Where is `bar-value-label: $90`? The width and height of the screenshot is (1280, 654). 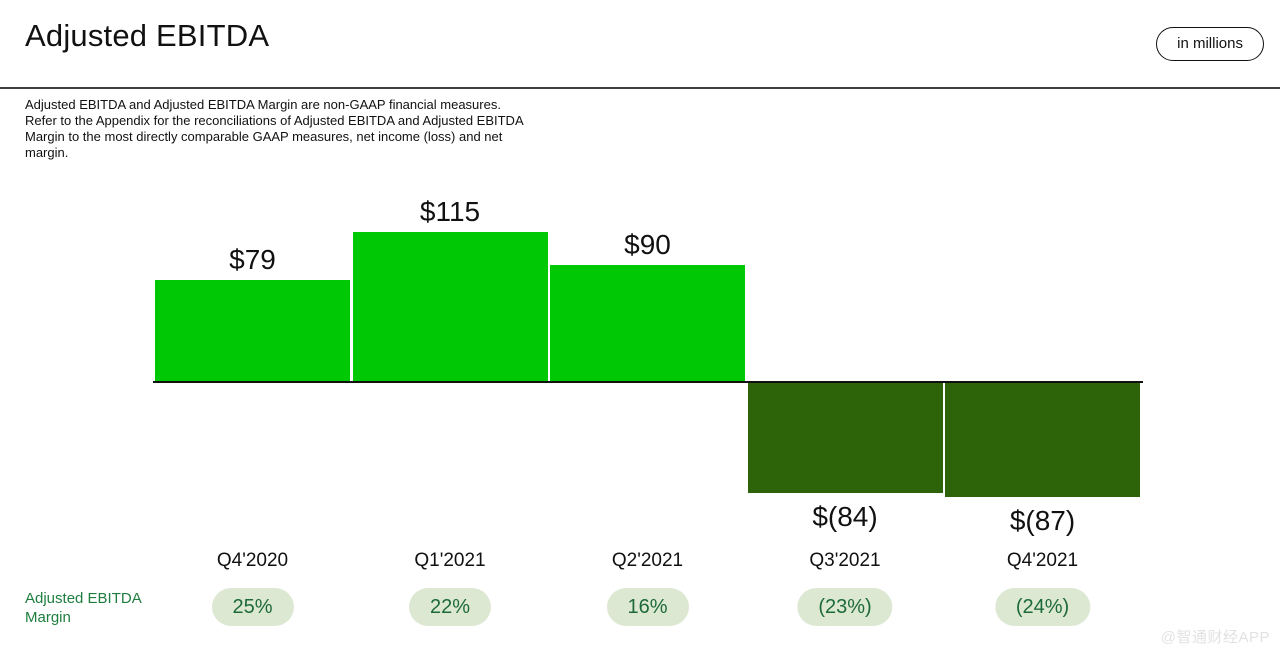 bar-value-label: $90 is located at coordinates (647, 244).